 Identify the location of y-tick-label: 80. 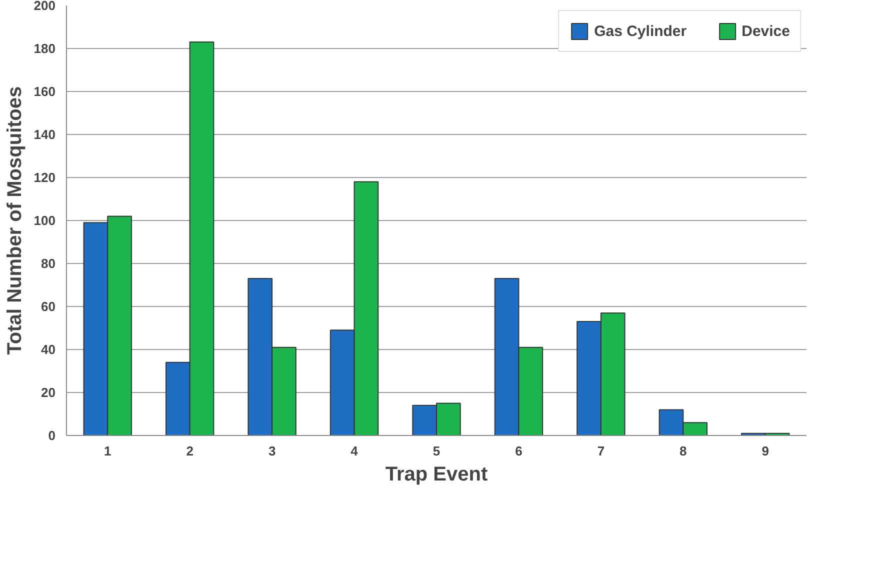
(48, 263).